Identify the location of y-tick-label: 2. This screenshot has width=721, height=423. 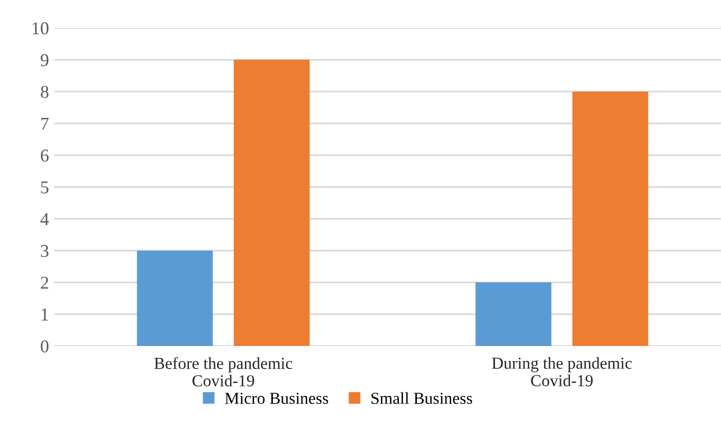
(44, 282).